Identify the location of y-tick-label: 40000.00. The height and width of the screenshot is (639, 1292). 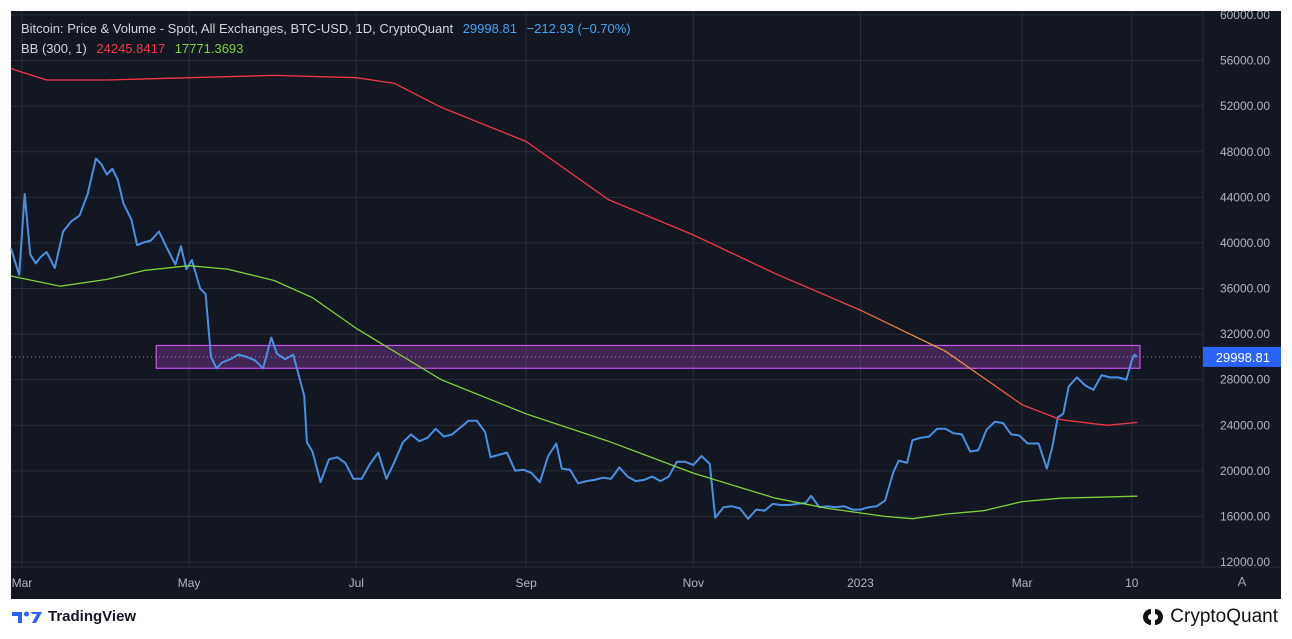
(1245, 243).